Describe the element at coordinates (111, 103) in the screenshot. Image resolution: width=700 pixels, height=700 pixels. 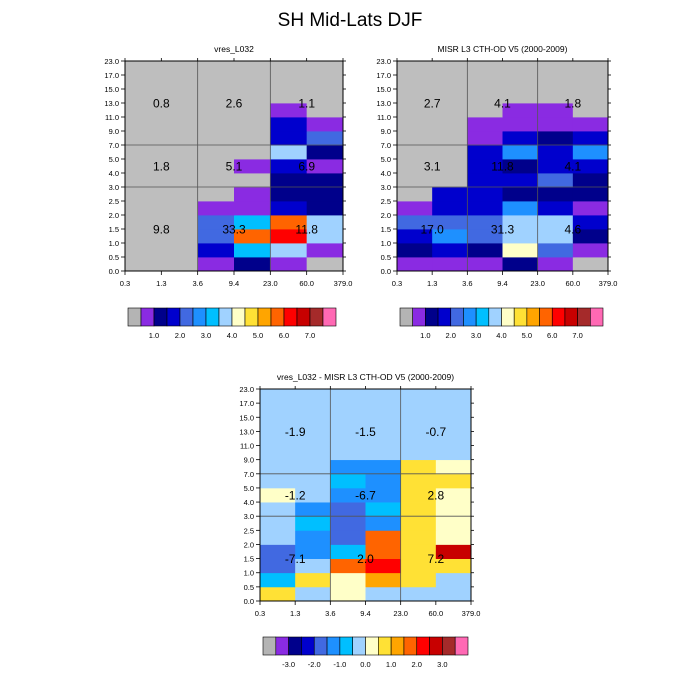
I see `panel1-ytick-label: 13.0` at that location.